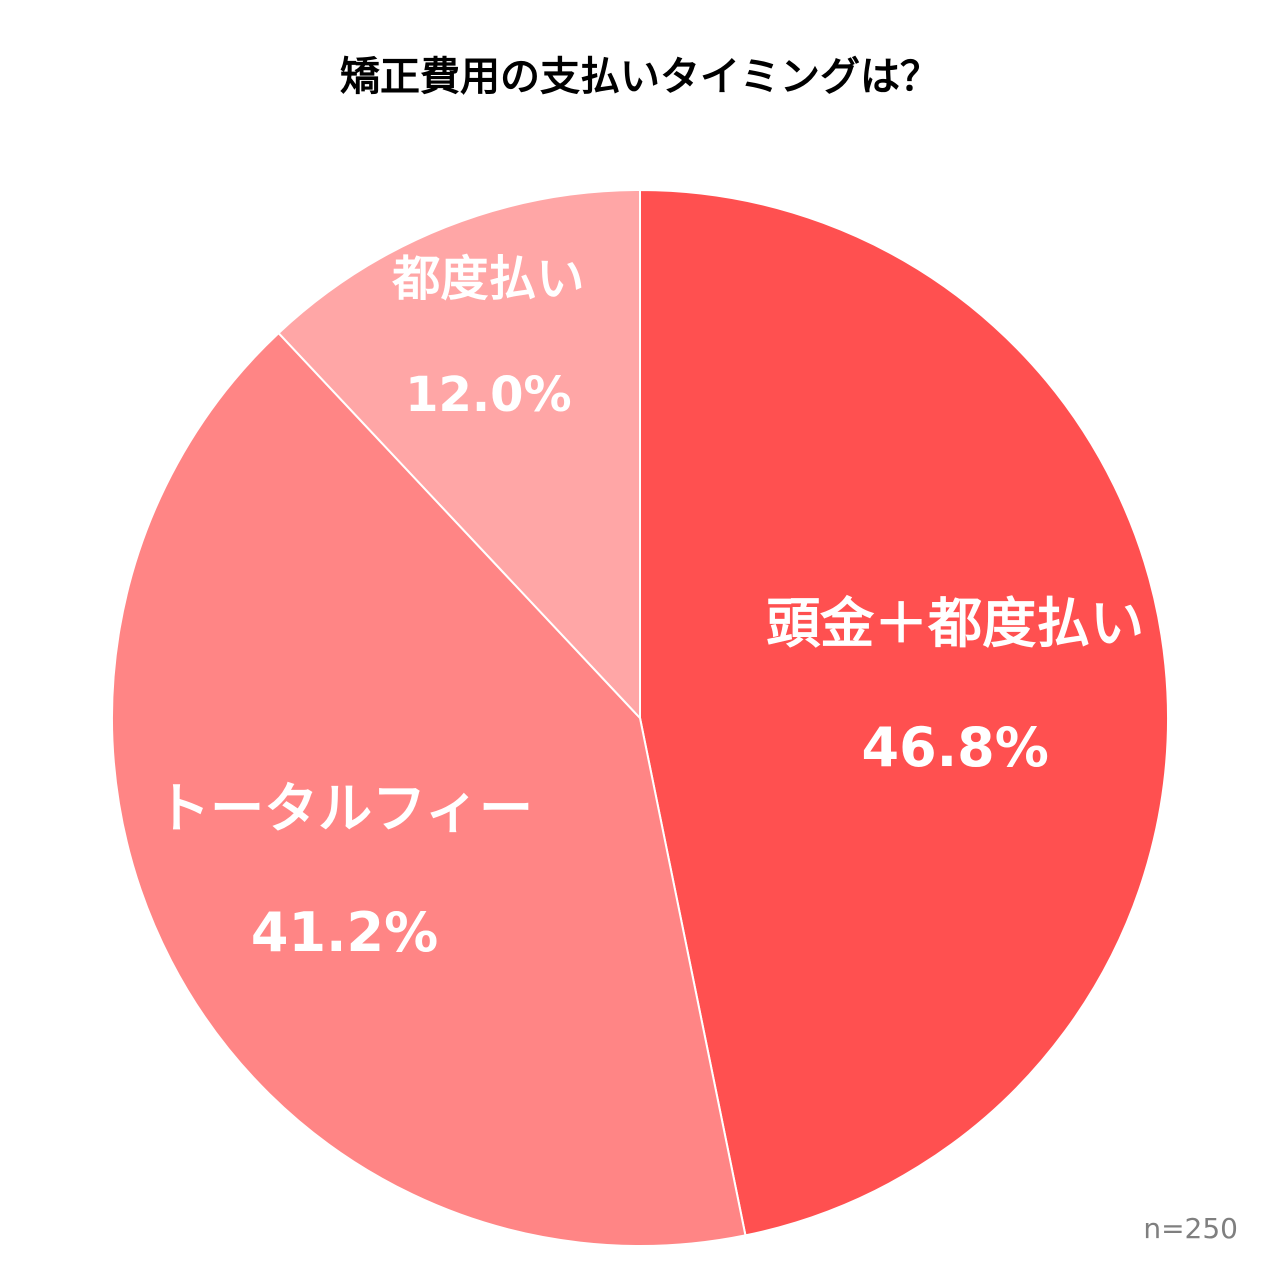 The image size is (1280, 1284). What do you see at coordinates (488, 395) in the screenshot?
I see `slice-percent-label-3: 12.0%` at bounding box center [488, 395].